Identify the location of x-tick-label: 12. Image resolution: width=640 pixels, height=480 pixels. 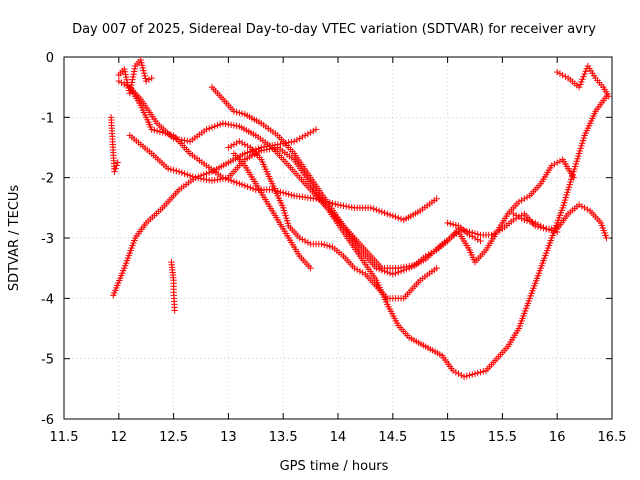
(119, 437).